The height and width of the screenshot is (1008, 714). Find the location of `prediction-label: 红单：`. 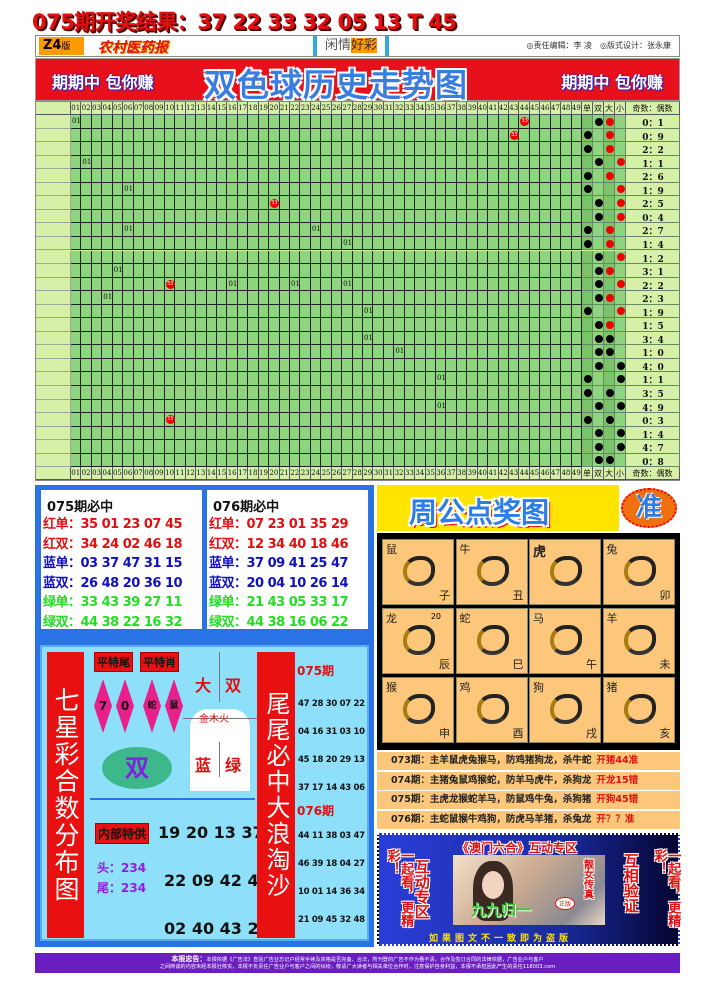

prediction-label: 红单： is located at coordinates (62, 524).